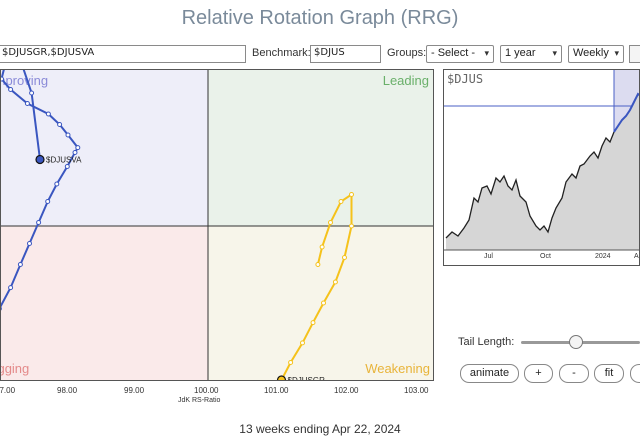 This screenshot has height=441, width=640. What do you see at coordinates (453, 53) in the screenshot?
I see `groups-select-value: - Select -` at bounding box center [453, 53].